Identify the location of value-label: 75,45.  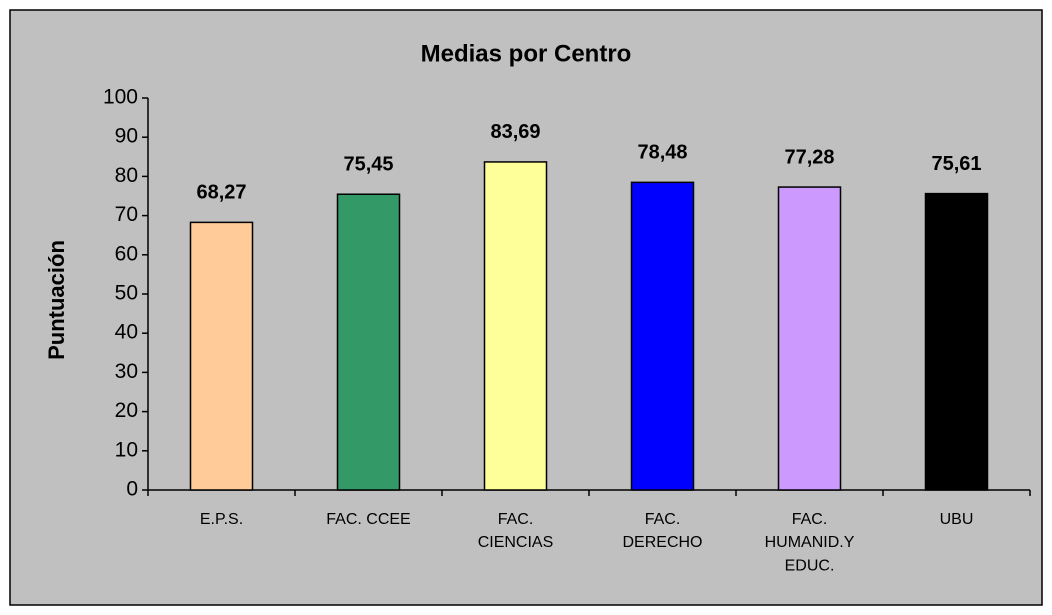
(368, 165).